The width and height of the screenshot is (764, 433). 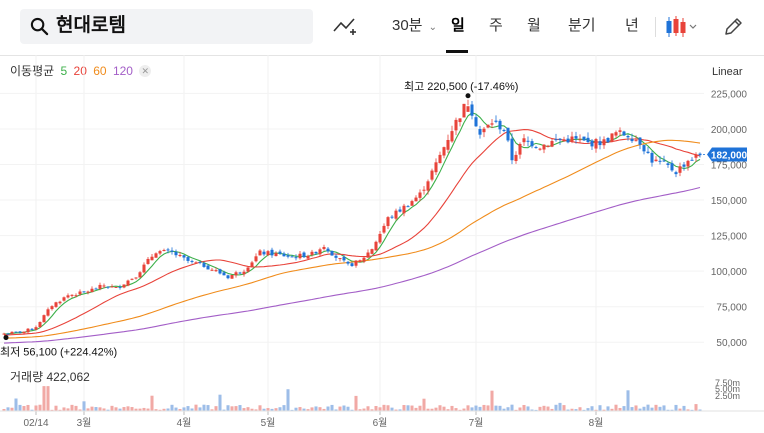 What do you see at coordinates (582, 25) in the screenshot?
I see `period-tab-3: 분기` at bounding box center [582, 25].